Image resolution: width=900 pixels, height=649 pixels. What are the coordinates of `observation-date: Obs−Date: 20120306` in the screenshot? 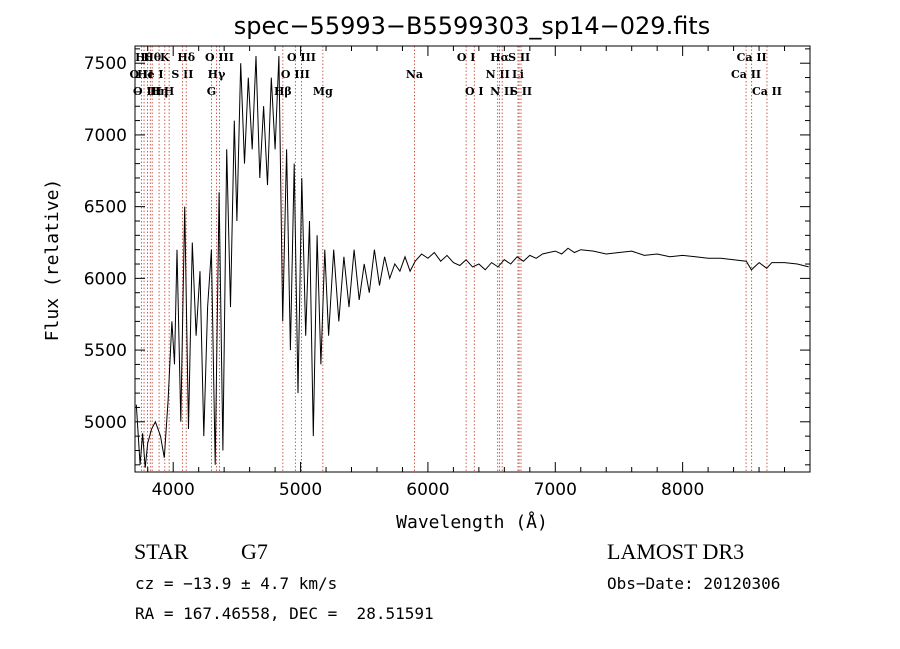 It's located at (694, 583).